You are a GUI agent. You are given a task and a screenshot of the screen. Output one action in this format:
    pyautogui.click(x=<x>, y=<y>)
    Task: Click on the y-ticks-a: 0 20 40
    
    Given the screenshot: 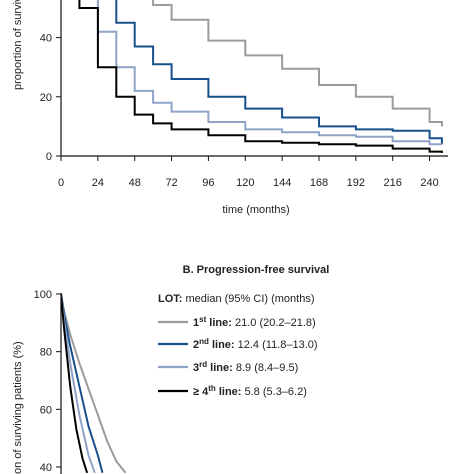 What is the action you would take?
    pyautogui.click(x=50, y=98)
    